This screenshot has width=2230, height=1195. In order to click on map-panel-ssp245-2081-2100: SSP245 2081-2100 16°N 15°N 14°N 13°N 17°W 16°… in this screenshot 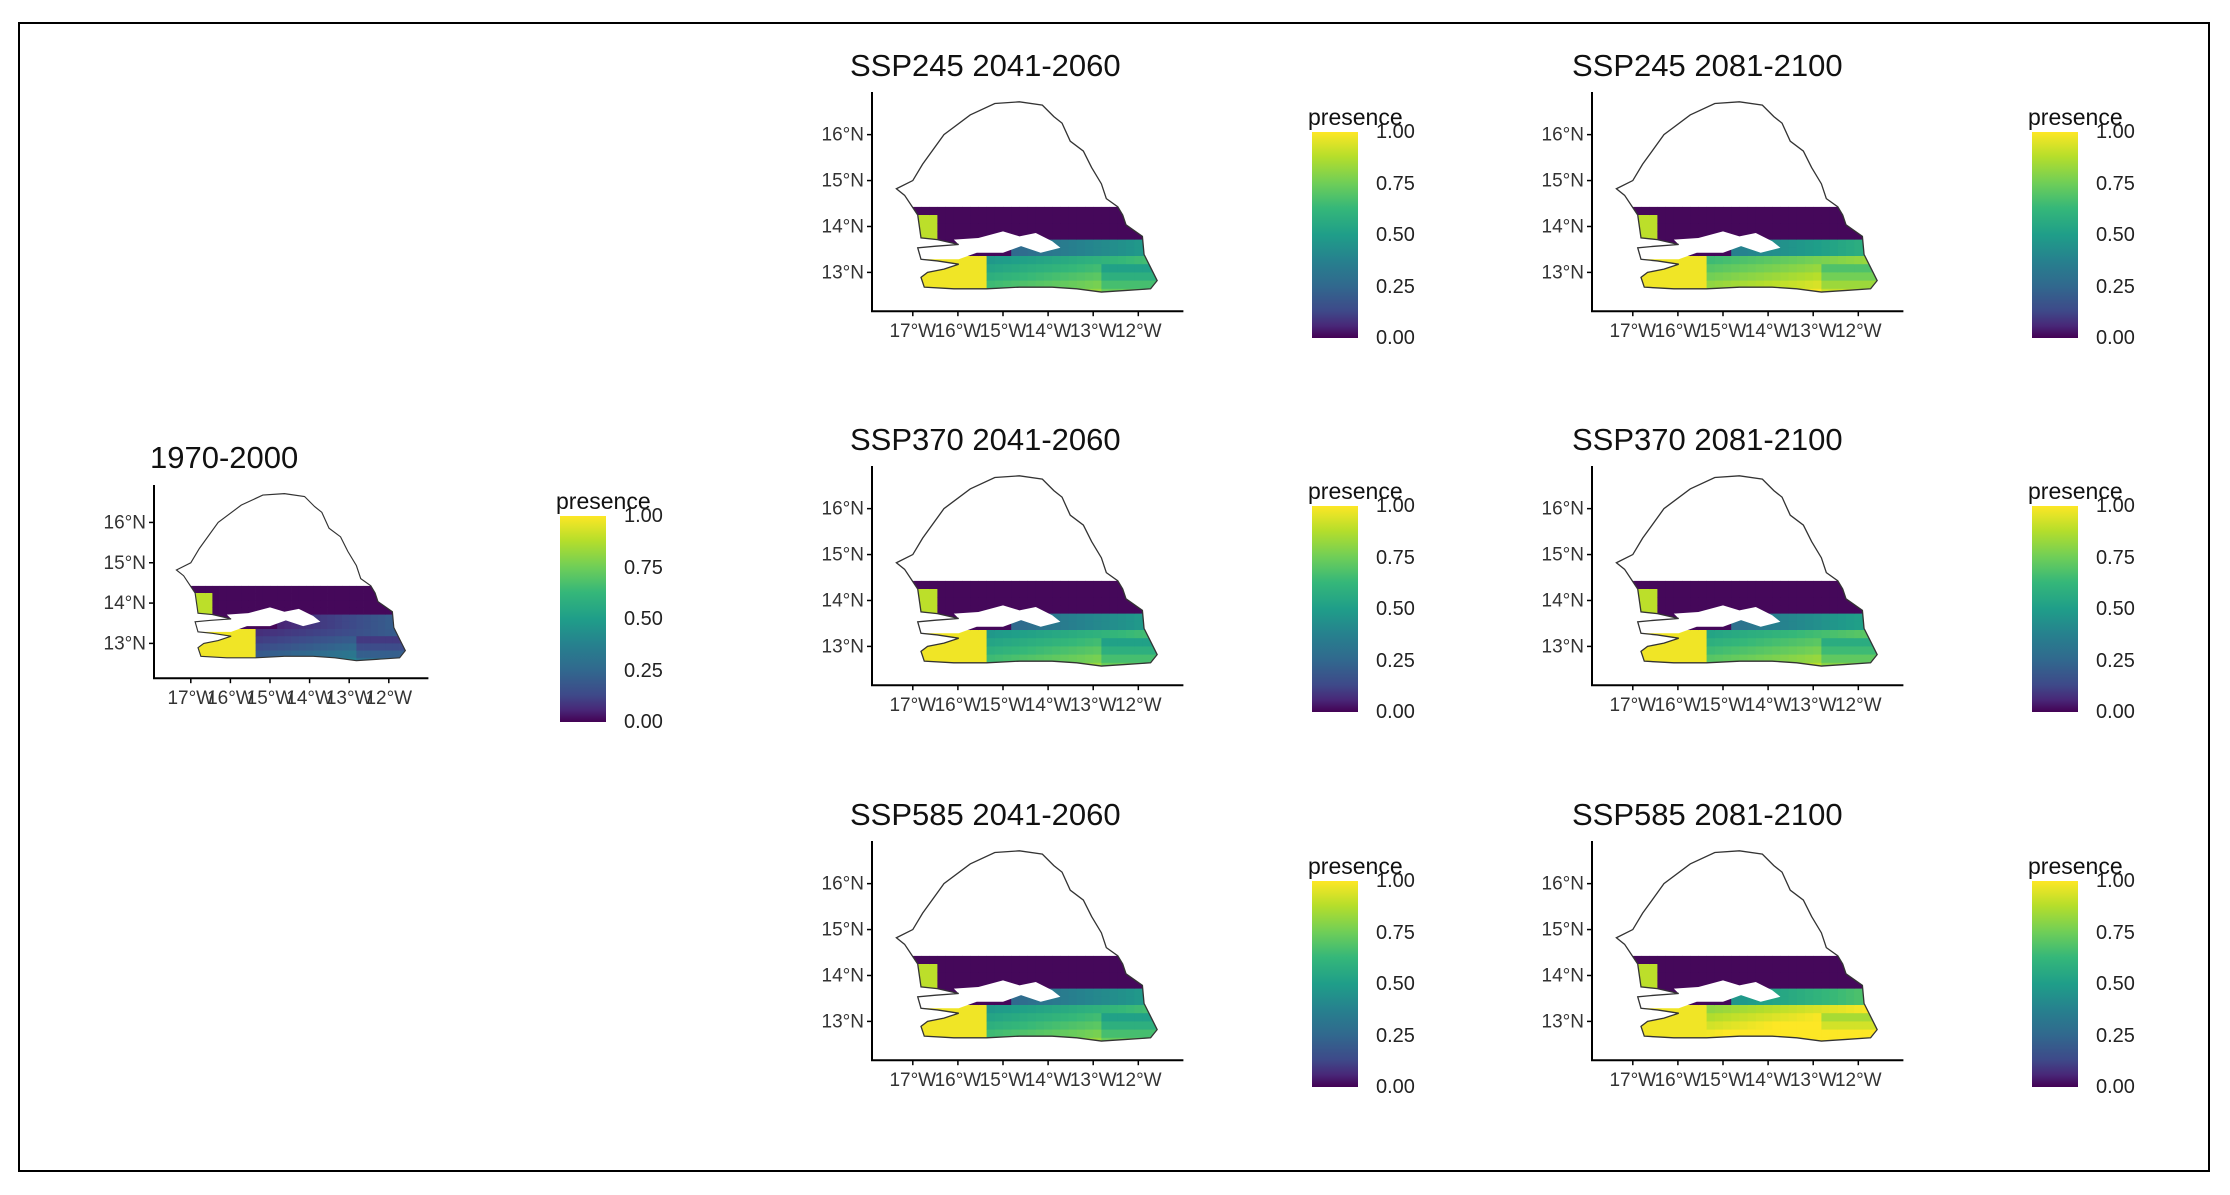, I will do `click(1885, 228)`.